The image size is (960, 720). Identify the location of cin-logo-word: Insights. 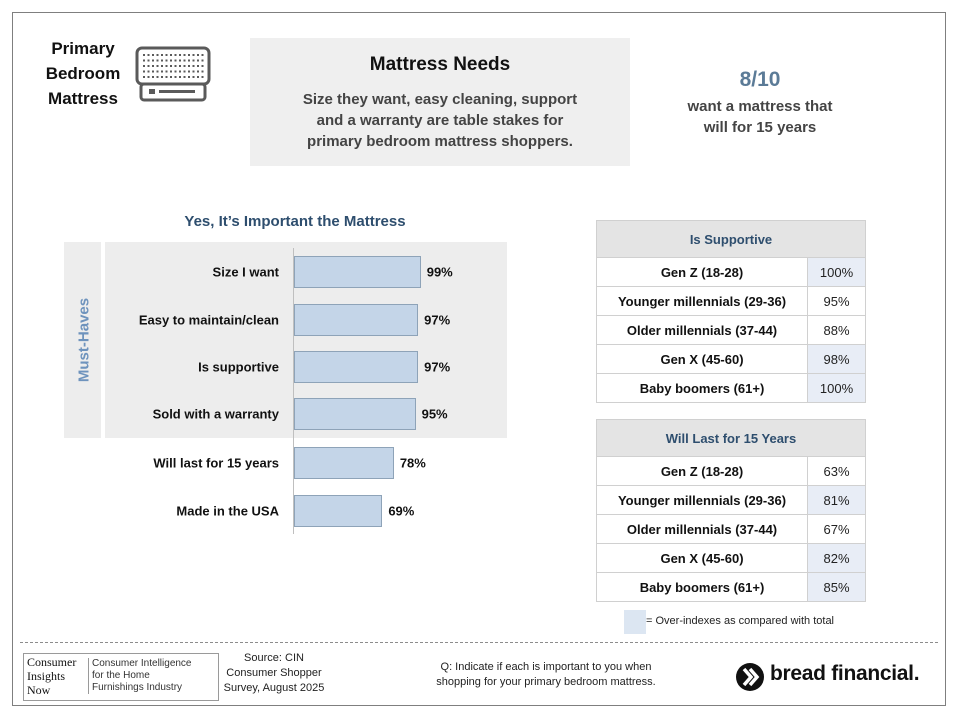
(46, 676).